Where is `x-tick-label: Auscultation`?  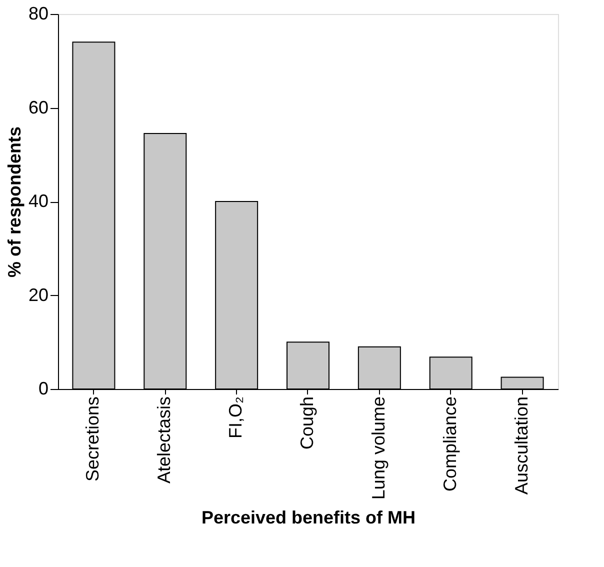 x-tick-label: Auscultation is located at coordinates (521, 445).